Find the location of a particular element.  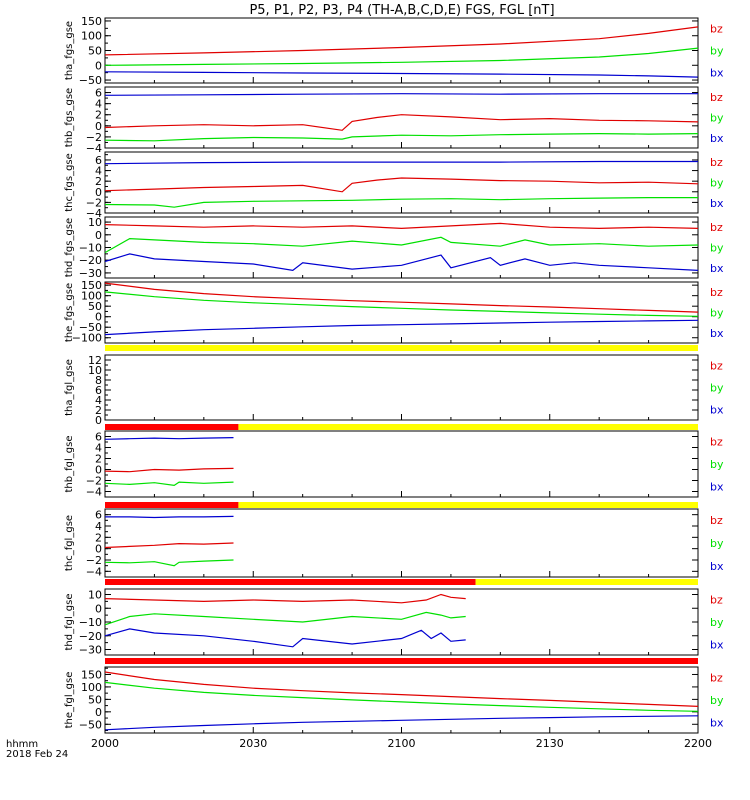

panel-thd_fgl_gse: 100−10−20−30 thd_fgl_gse bz by bx is located at coordinates (394, 618).